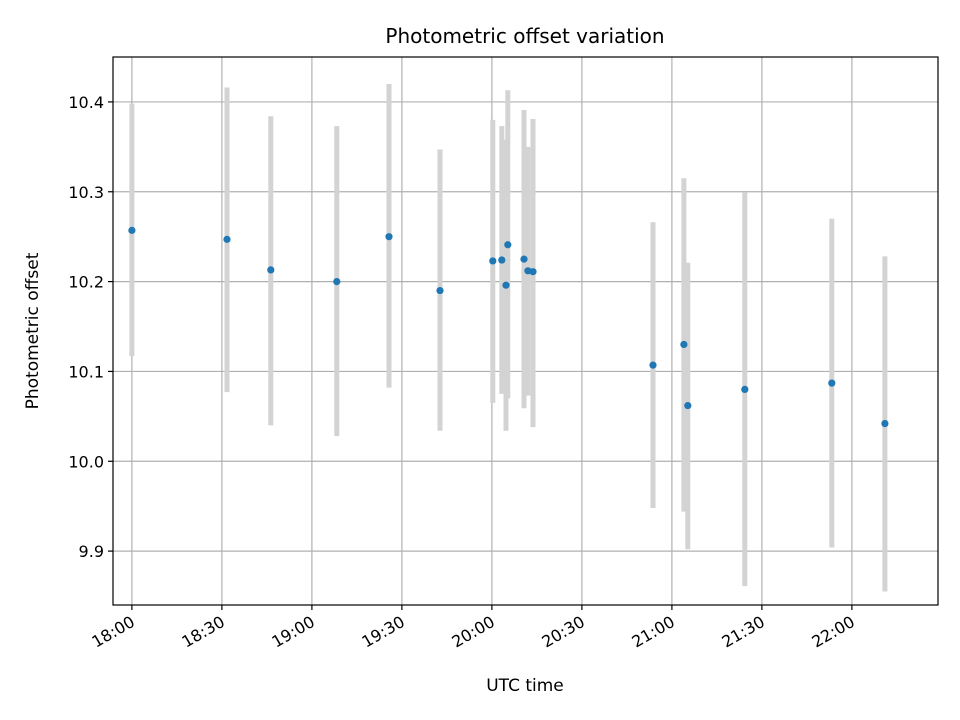  What do you see at coordinates (90, 327) in the screenshot?
I see `y-axis-ticks: 9.9 10.0 10.1 10.2 10.3 10.4` at bounding box center [90, 327].